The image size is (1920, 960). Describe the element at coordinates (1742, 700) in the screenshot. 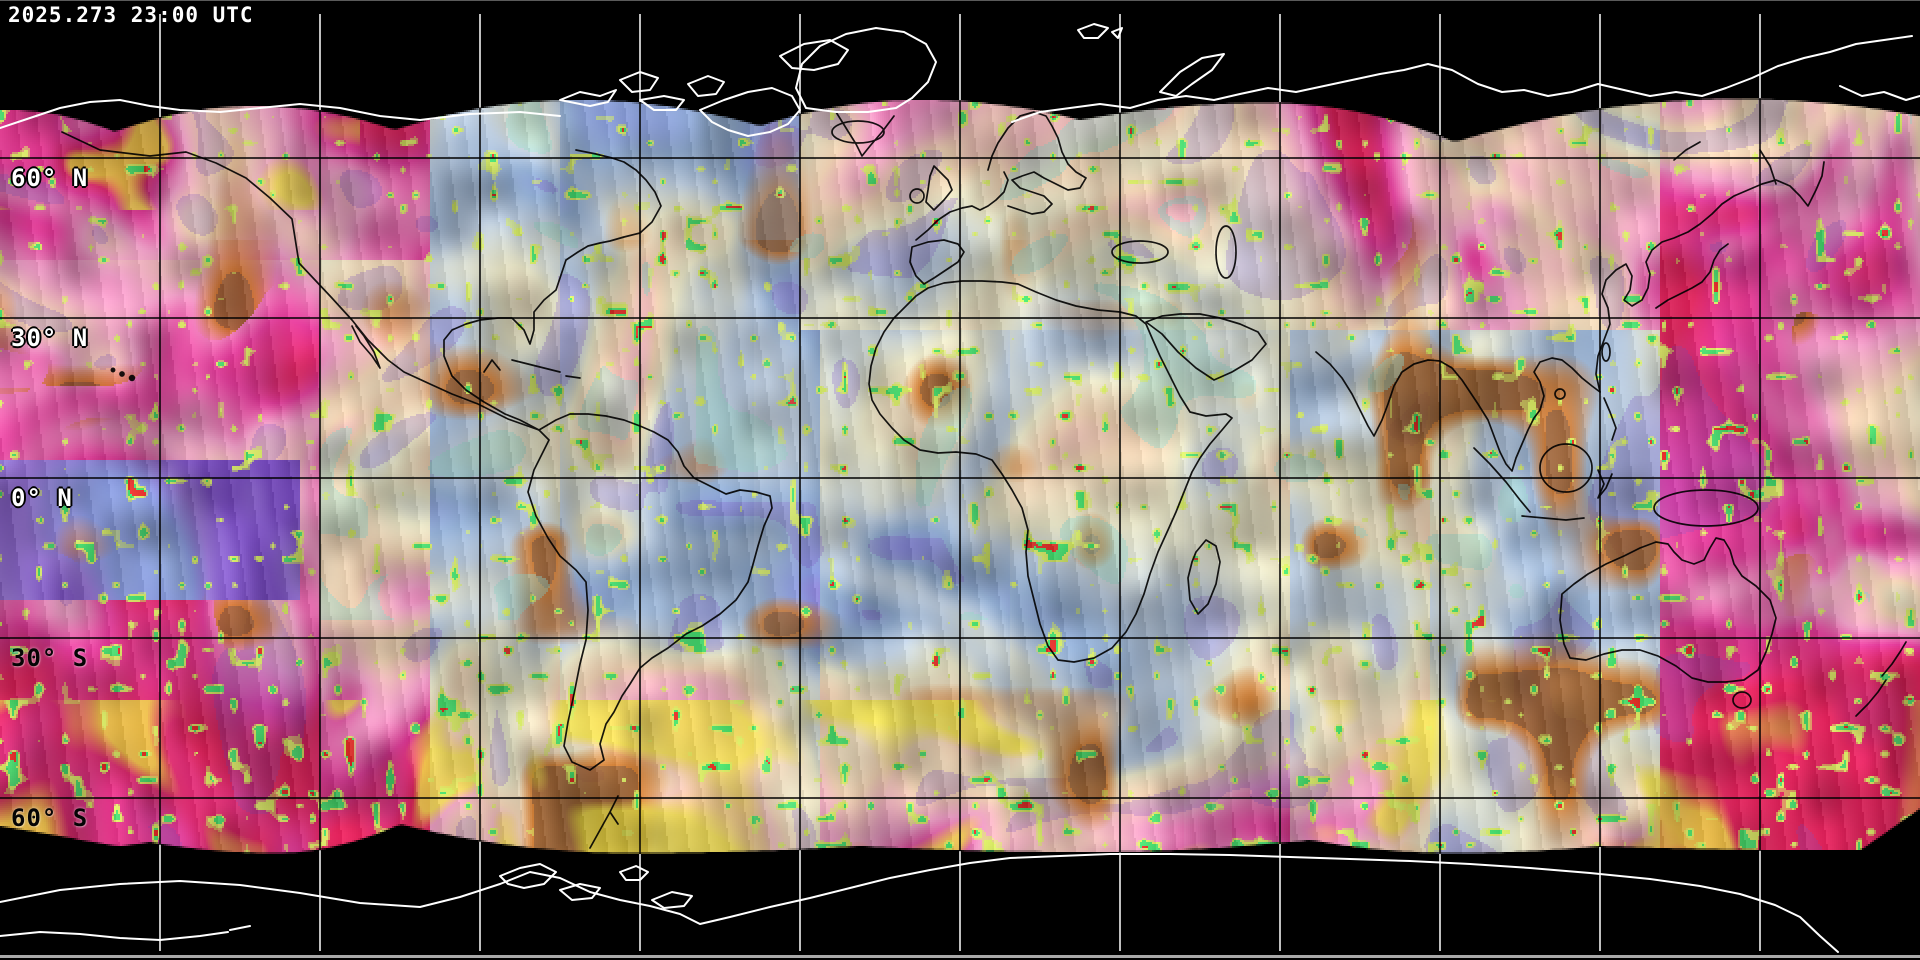

I see `coastline-tasmania` at that location.